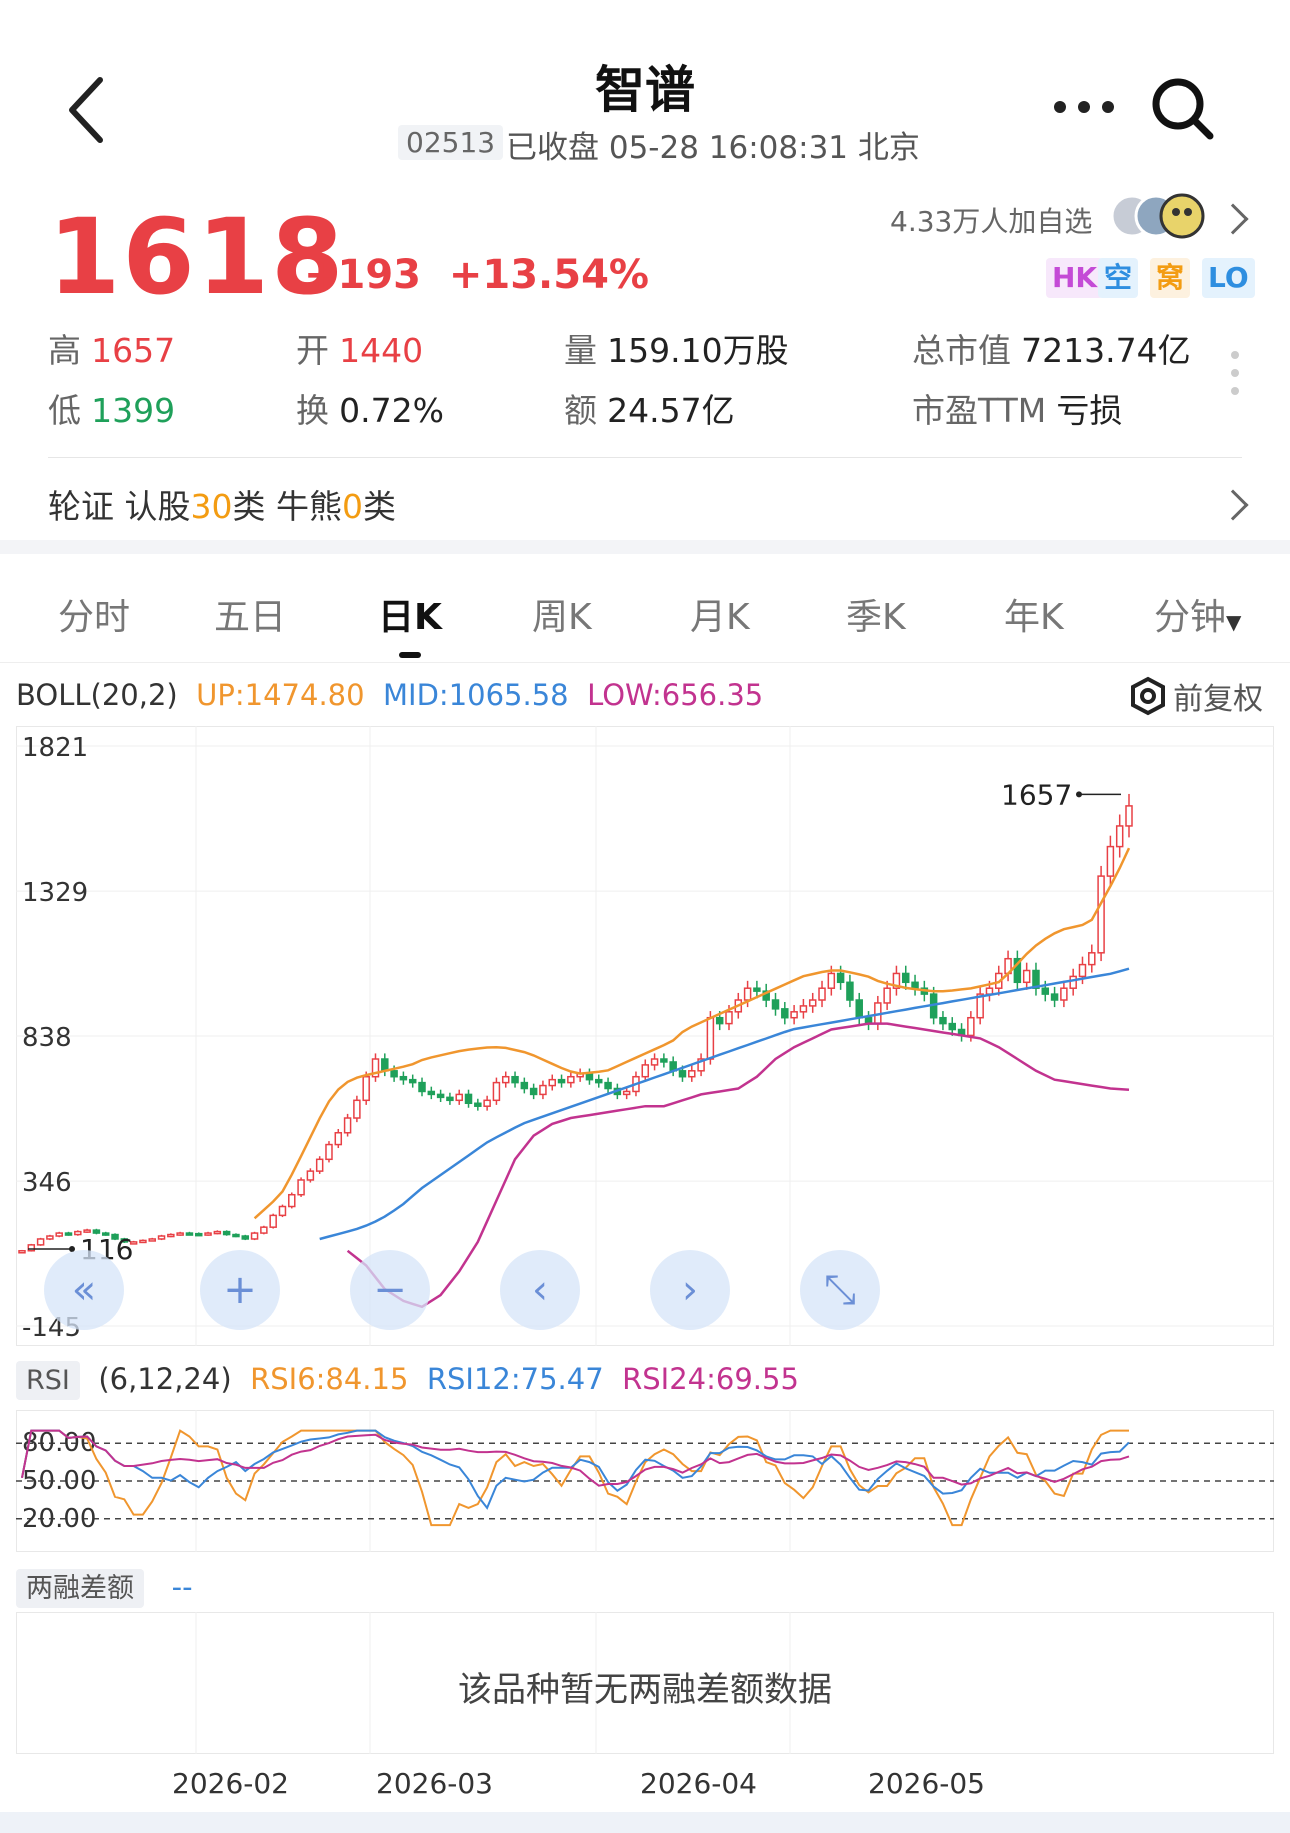 This screenshot has height=1833, width=1290. I want to click on margin-legend: 两融差额 --, so click(104, 1587).